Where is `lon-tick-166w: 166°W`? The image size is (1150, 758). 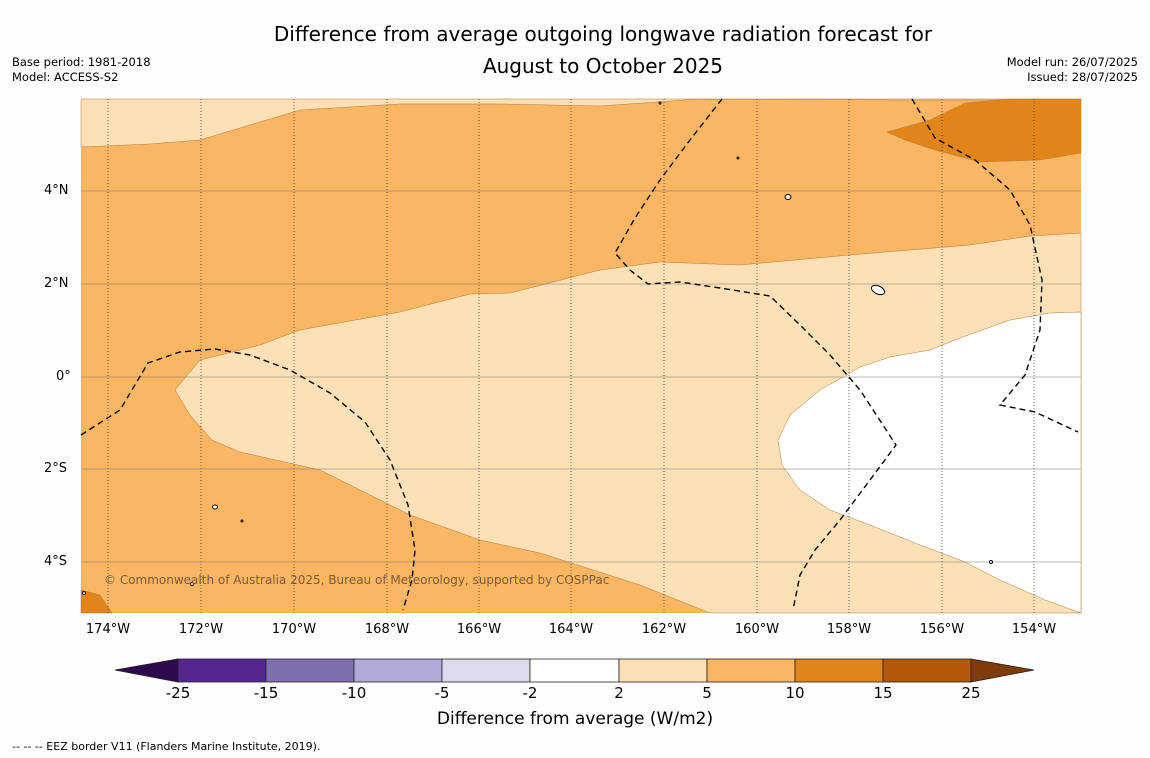 lon-tick-166w: 166°W is located at coordinates (479, 629).